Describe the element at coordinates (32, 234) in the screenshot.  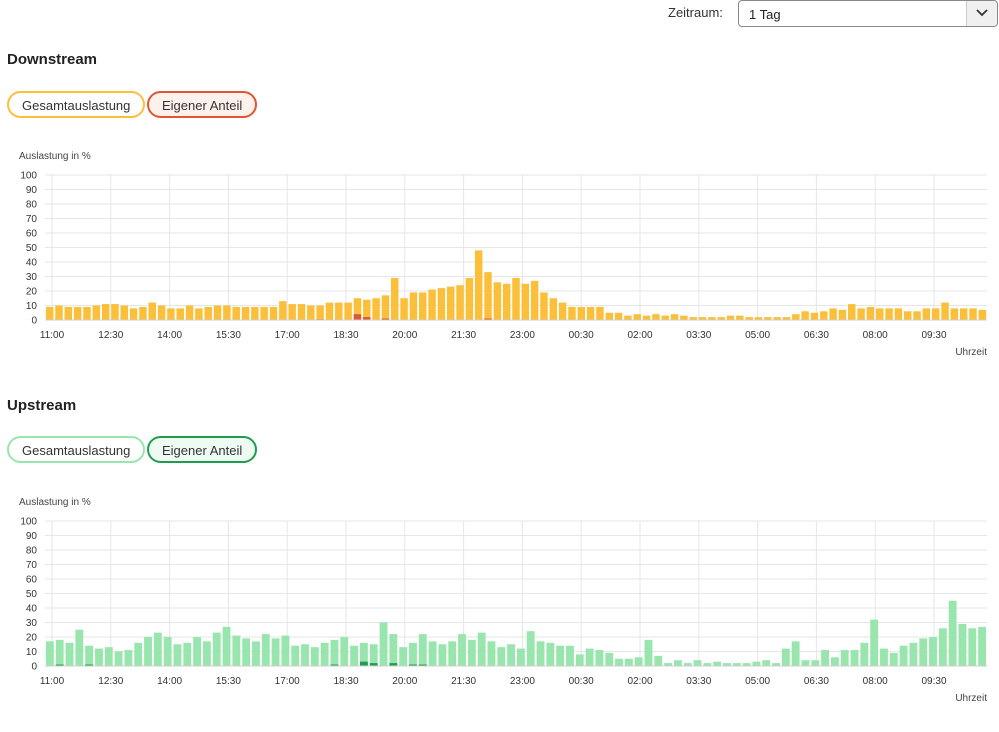
I see `y-tick-label: 60` at that location.